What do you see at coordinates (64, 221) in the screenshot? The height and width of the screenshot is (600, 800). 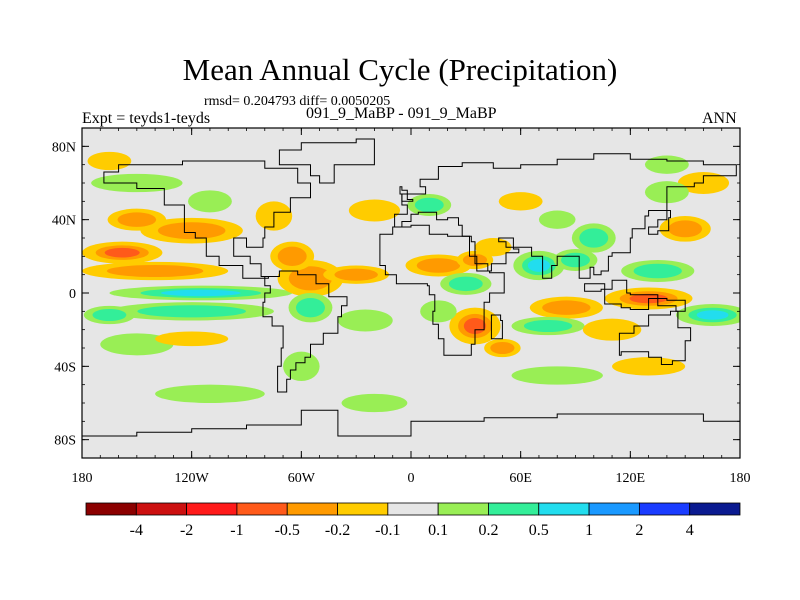 I see `y-tick-label: 40N` at bounding box center [64, 221].